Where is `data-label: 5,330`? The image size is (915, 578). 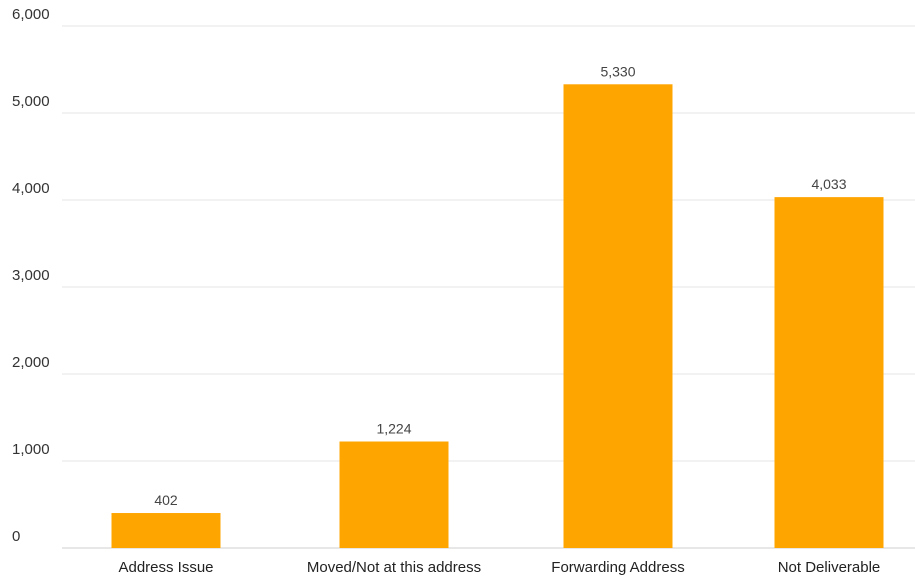
data-label: 5,330 is located at coordinates (617, 71).